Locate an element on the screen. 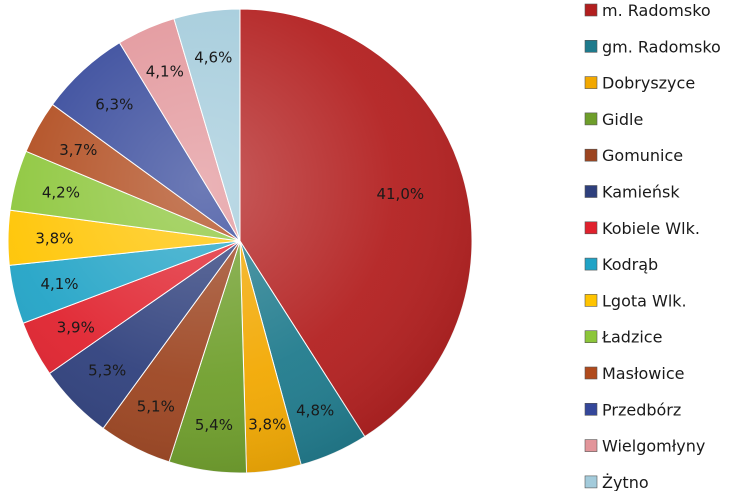 The height and width of the screenshot is (491, 737). legend-label-11: Przedbórz is located at coordinates (641, 409).